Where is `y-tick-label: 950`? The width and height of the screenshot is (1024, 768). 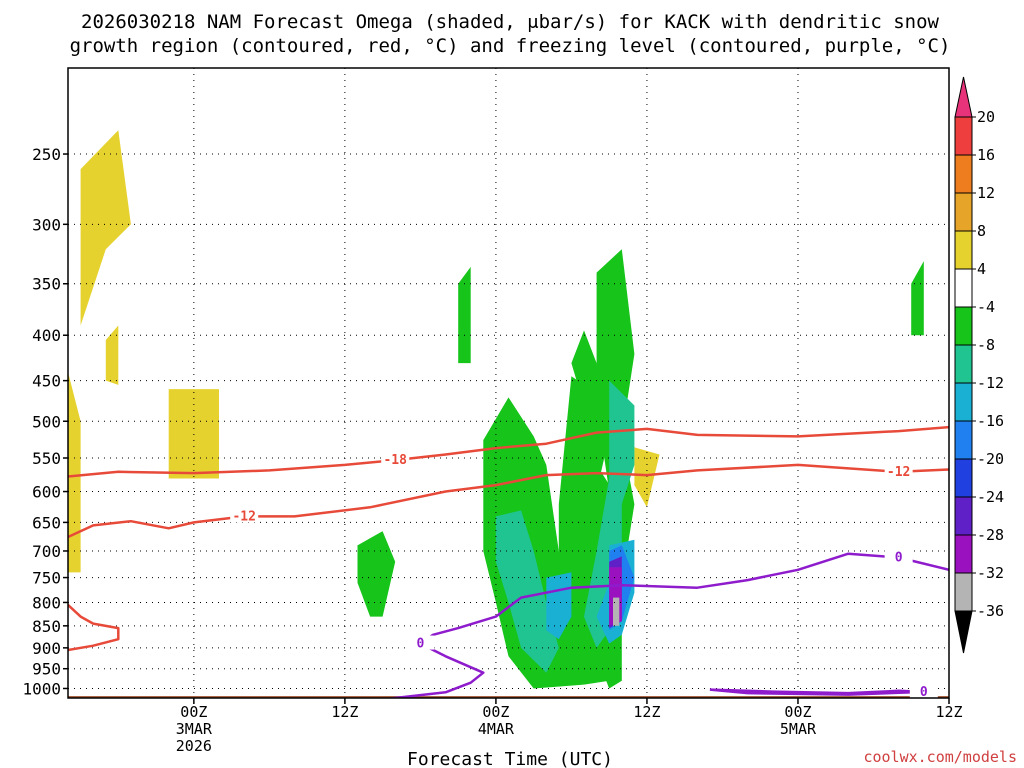
y-tick-label: 950 is located at coordinates (46, 669).